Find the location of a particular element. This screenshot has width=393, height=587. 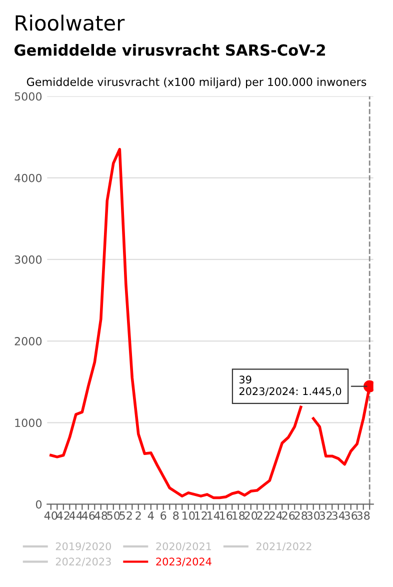

x-tick-label: 20 is located at coordinates (251, 515).